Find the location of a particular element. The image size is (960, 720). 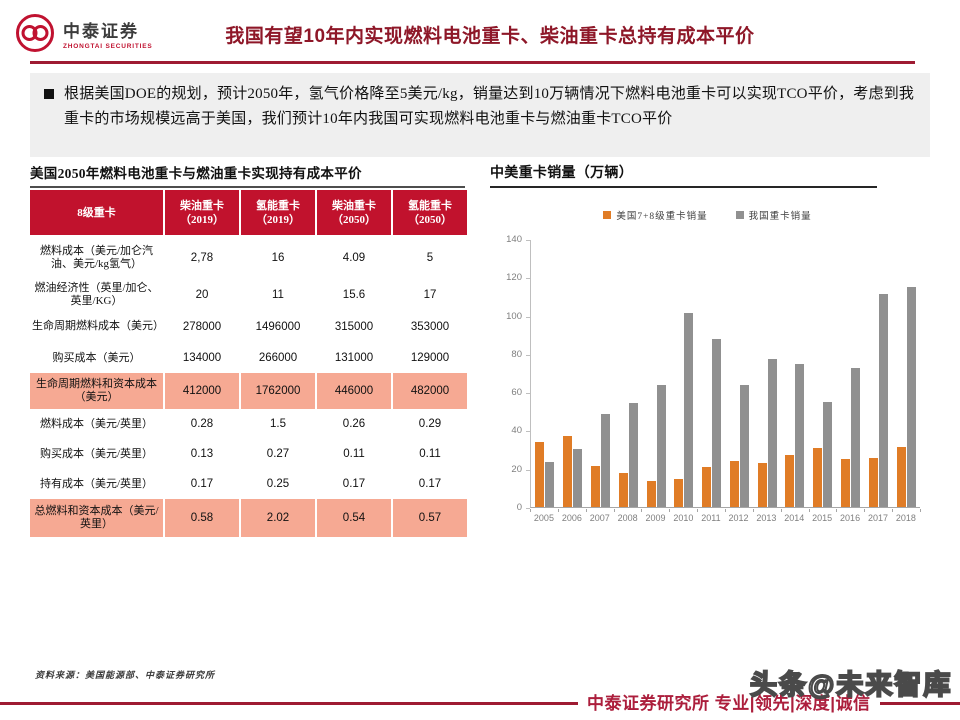

header-divider is located at coordinates (472, 62).